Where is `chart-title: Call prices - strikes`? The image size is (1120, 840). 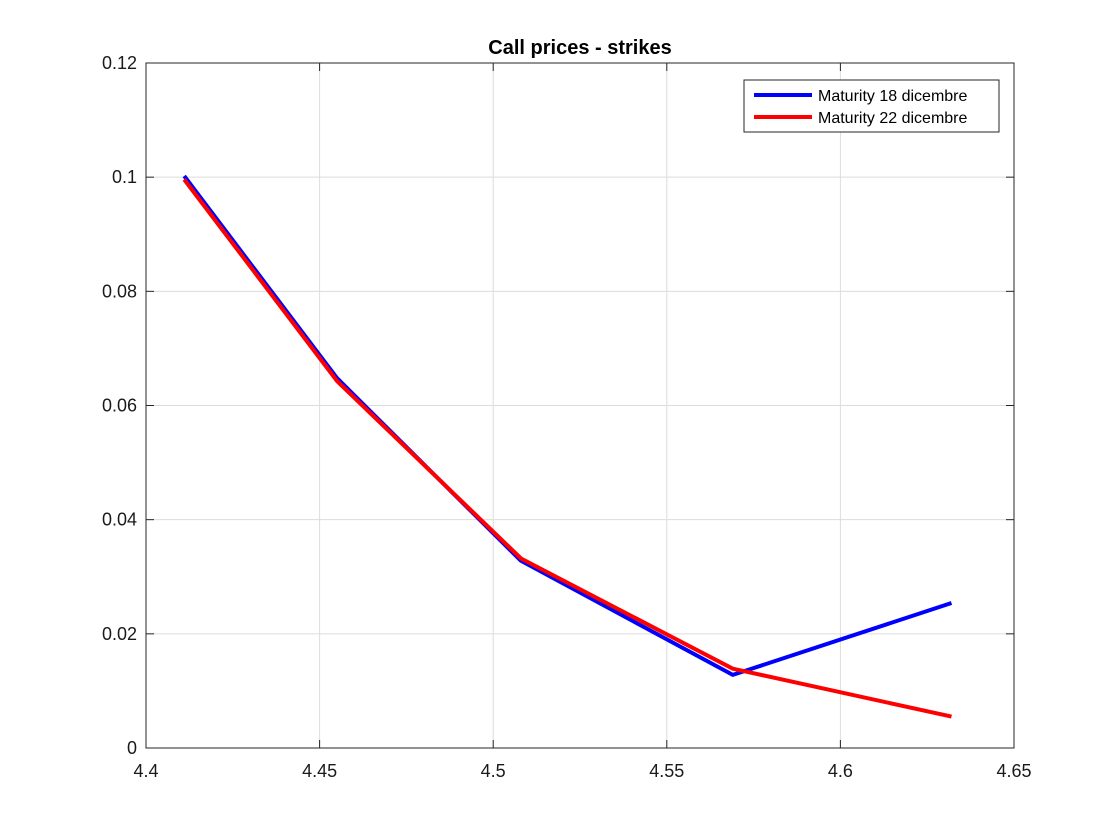 chart-title: Call prices - strikes is located at coordinates (579, 48).